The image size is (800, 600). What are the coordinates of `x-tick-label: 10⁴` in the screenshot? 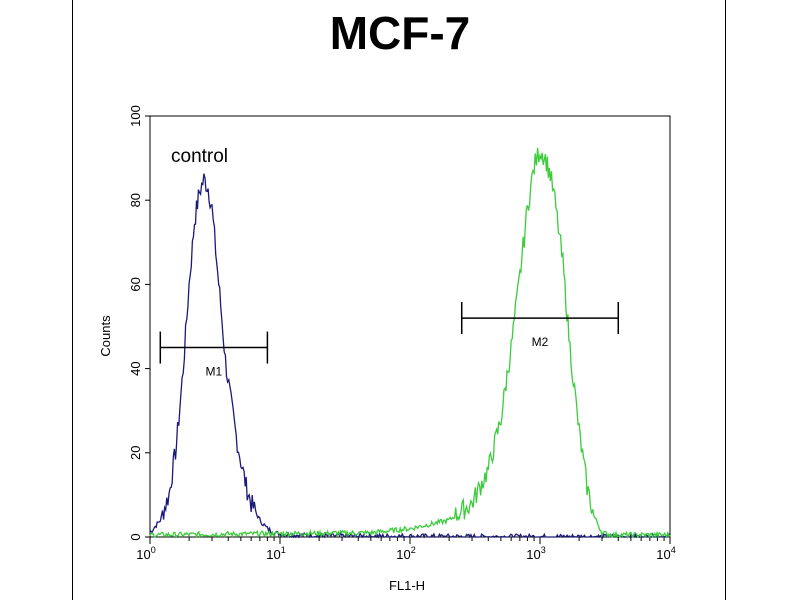 It's located at (665, 553).